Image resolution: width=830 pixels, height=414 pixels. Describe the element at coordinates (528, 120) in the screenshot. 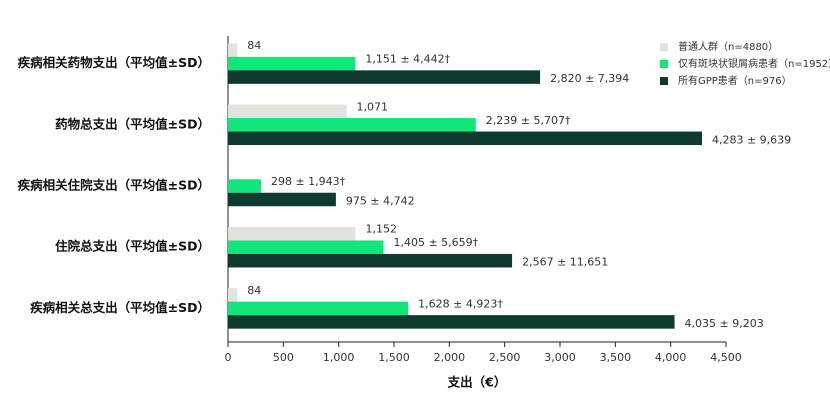

I see `value-label: 2,239 ± 5,707†` at that location.